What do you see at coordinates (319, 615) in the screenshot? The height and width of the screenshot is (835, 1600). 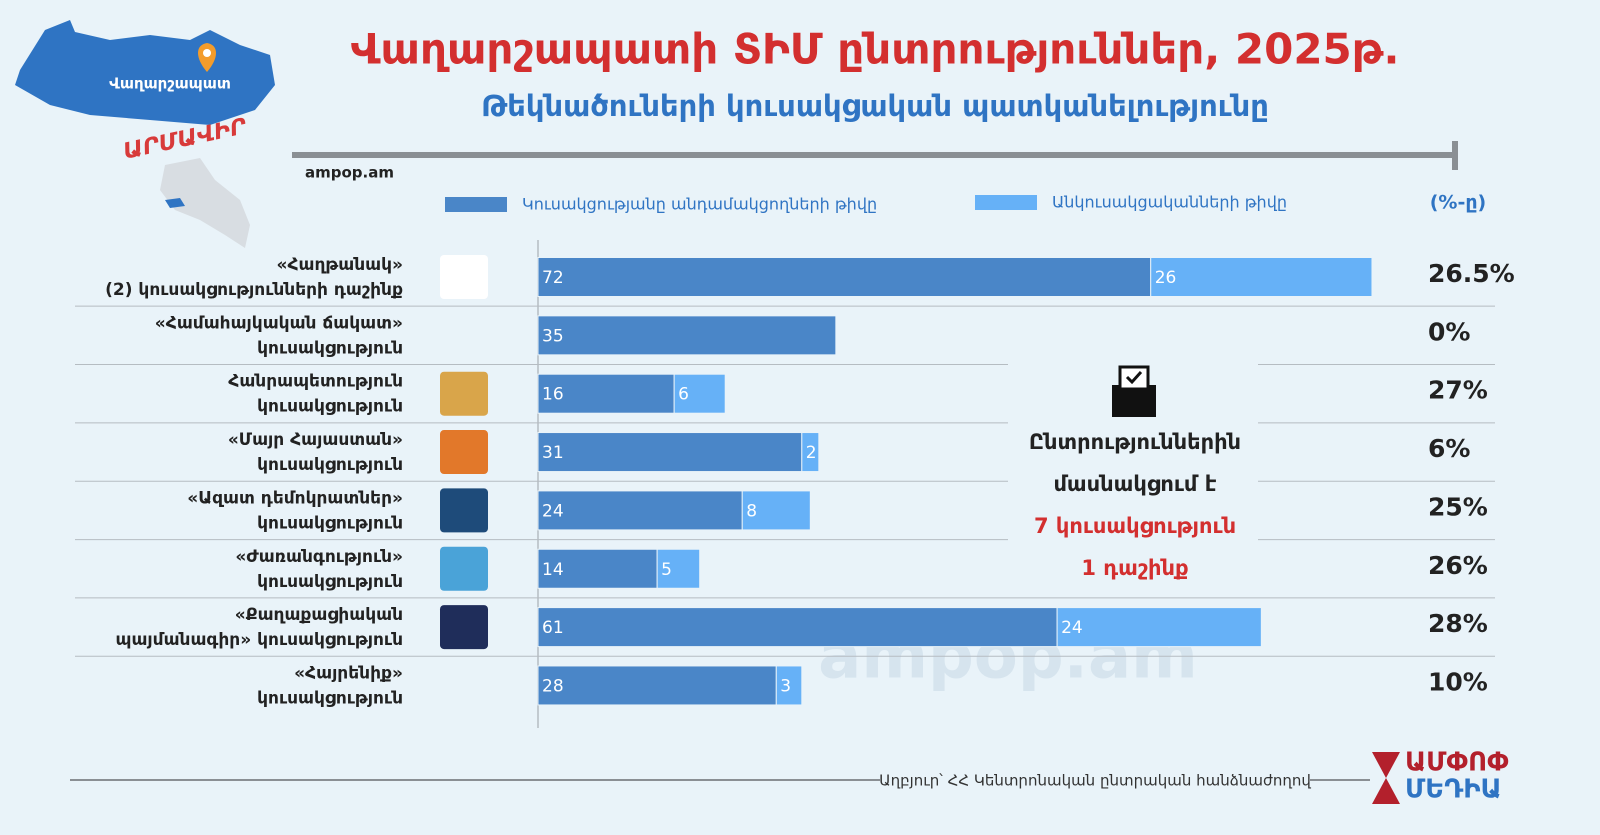 I see `category-label: «Քաղաքացիական` at bounding box center [319, 615].